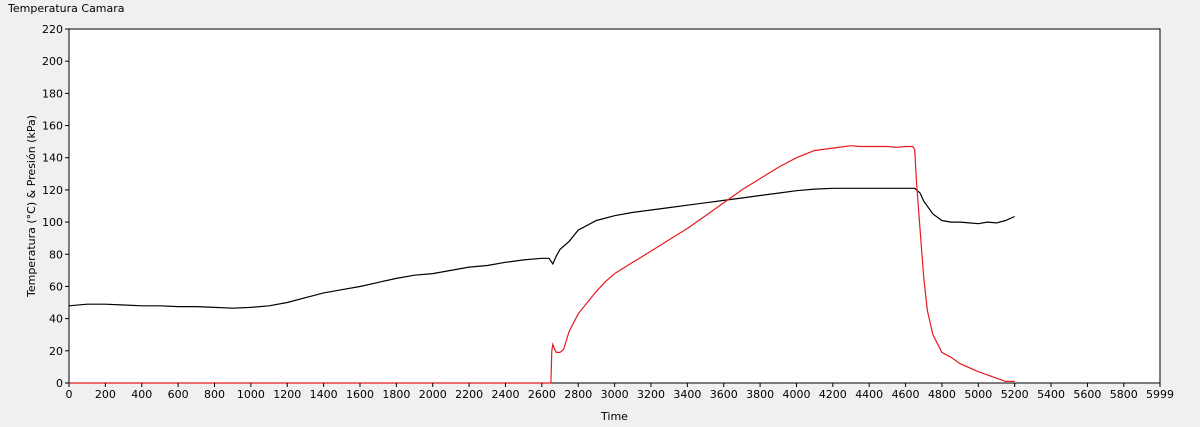  What do you see at coordinates (724, 394) in the screenshot?
I see `x-tick-label: 3600` at bounding box center [724, 394].